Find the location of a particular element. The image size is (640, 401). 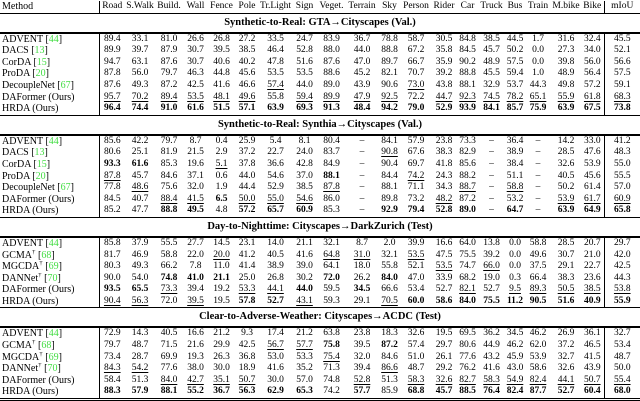

score-cell: 52.7 is located at coordinates (275, 300).